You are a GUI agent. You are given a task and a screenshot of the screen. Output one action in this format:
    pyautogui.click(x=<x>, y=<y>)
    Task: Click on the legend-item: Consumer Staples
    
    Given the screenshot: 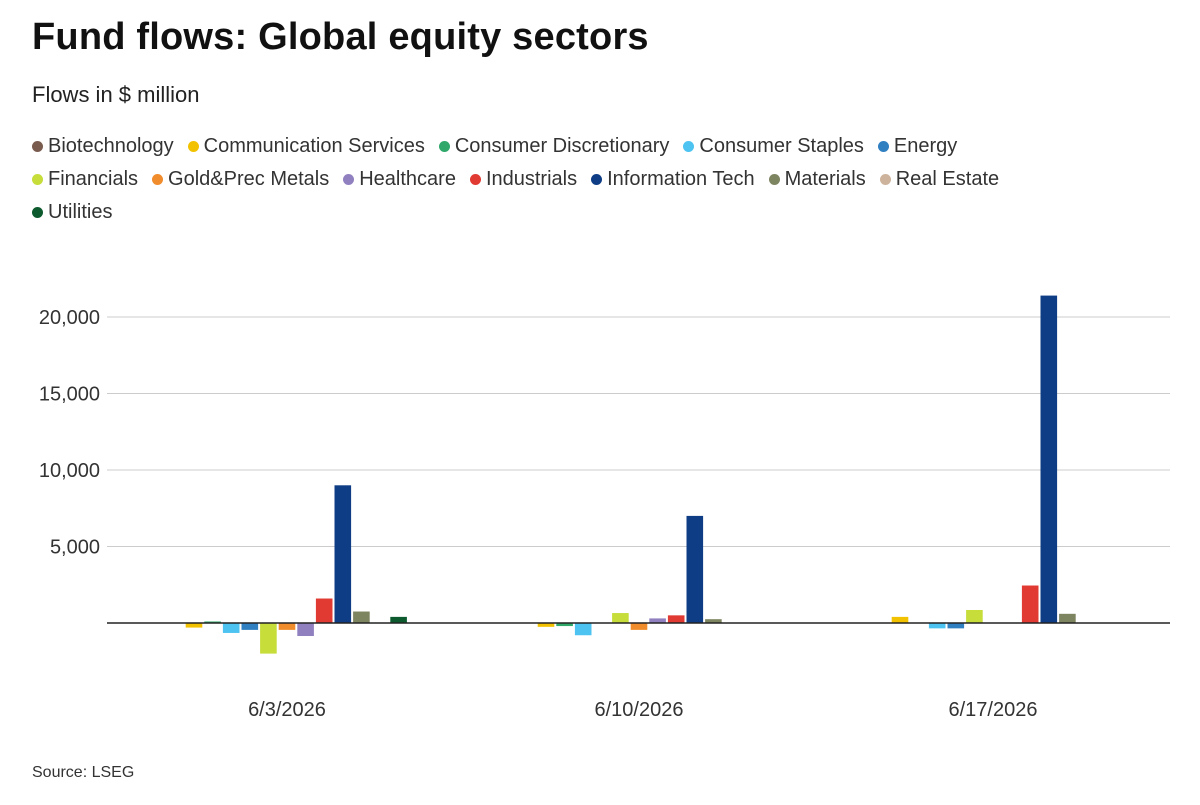 What is the action you would take?
    pyautogui.click(x=773, y=146)
    